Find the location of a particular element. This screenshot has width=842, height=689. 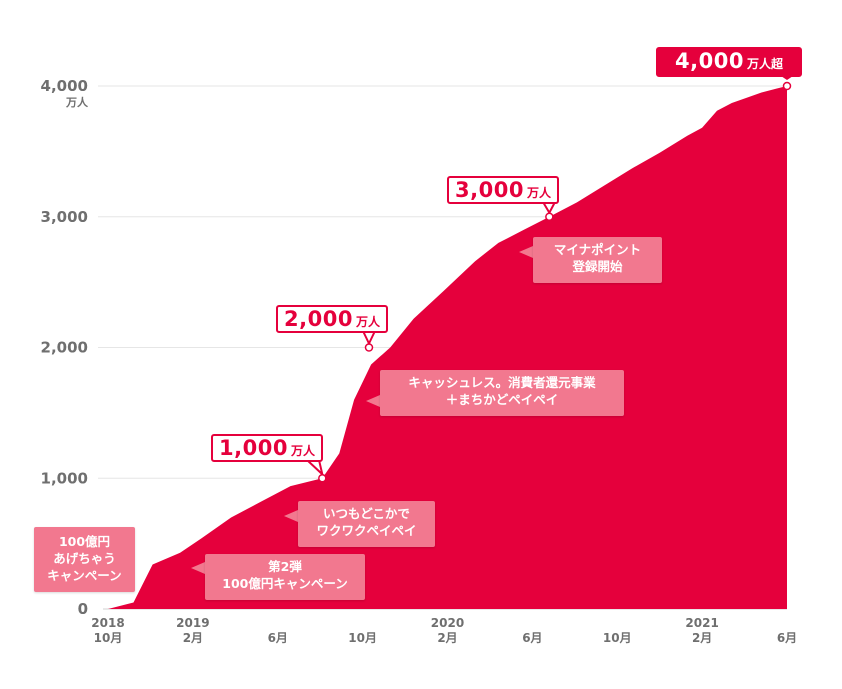

event-label-cashless: キャッシュレス。消費者還元事業 ＋まちかどペイペイ is located at coordinates (502, 393).